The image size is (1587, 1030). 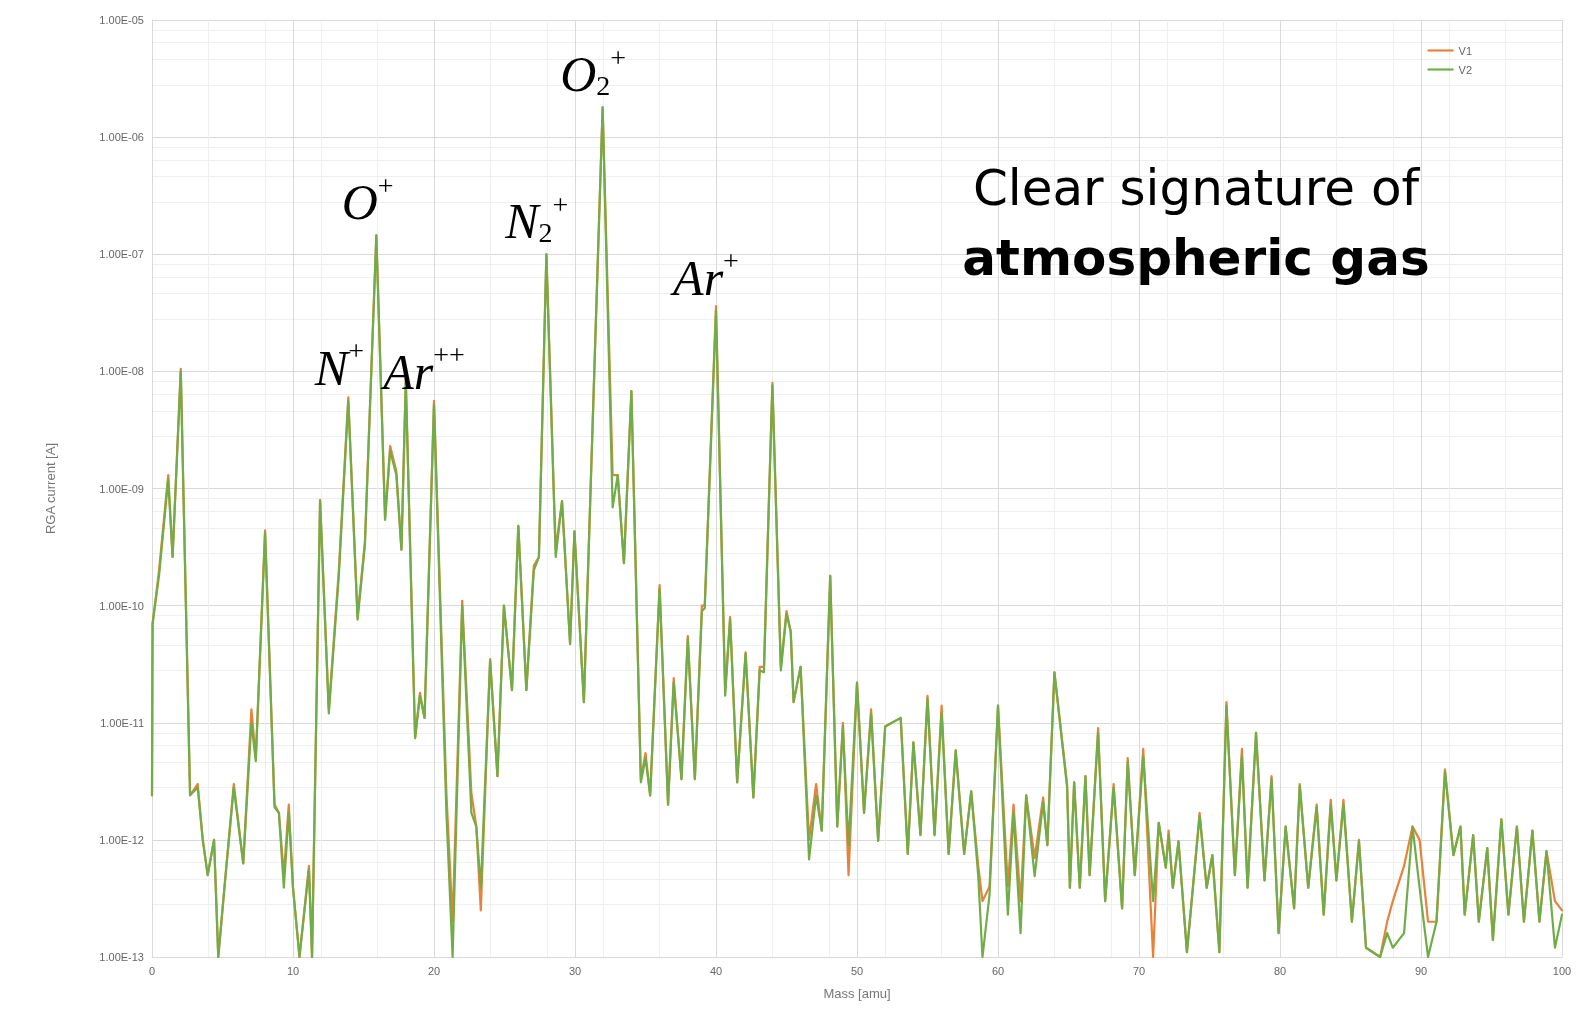 I want to click on y-tick-label: 1.00E-08, so click(x=121, y=371).